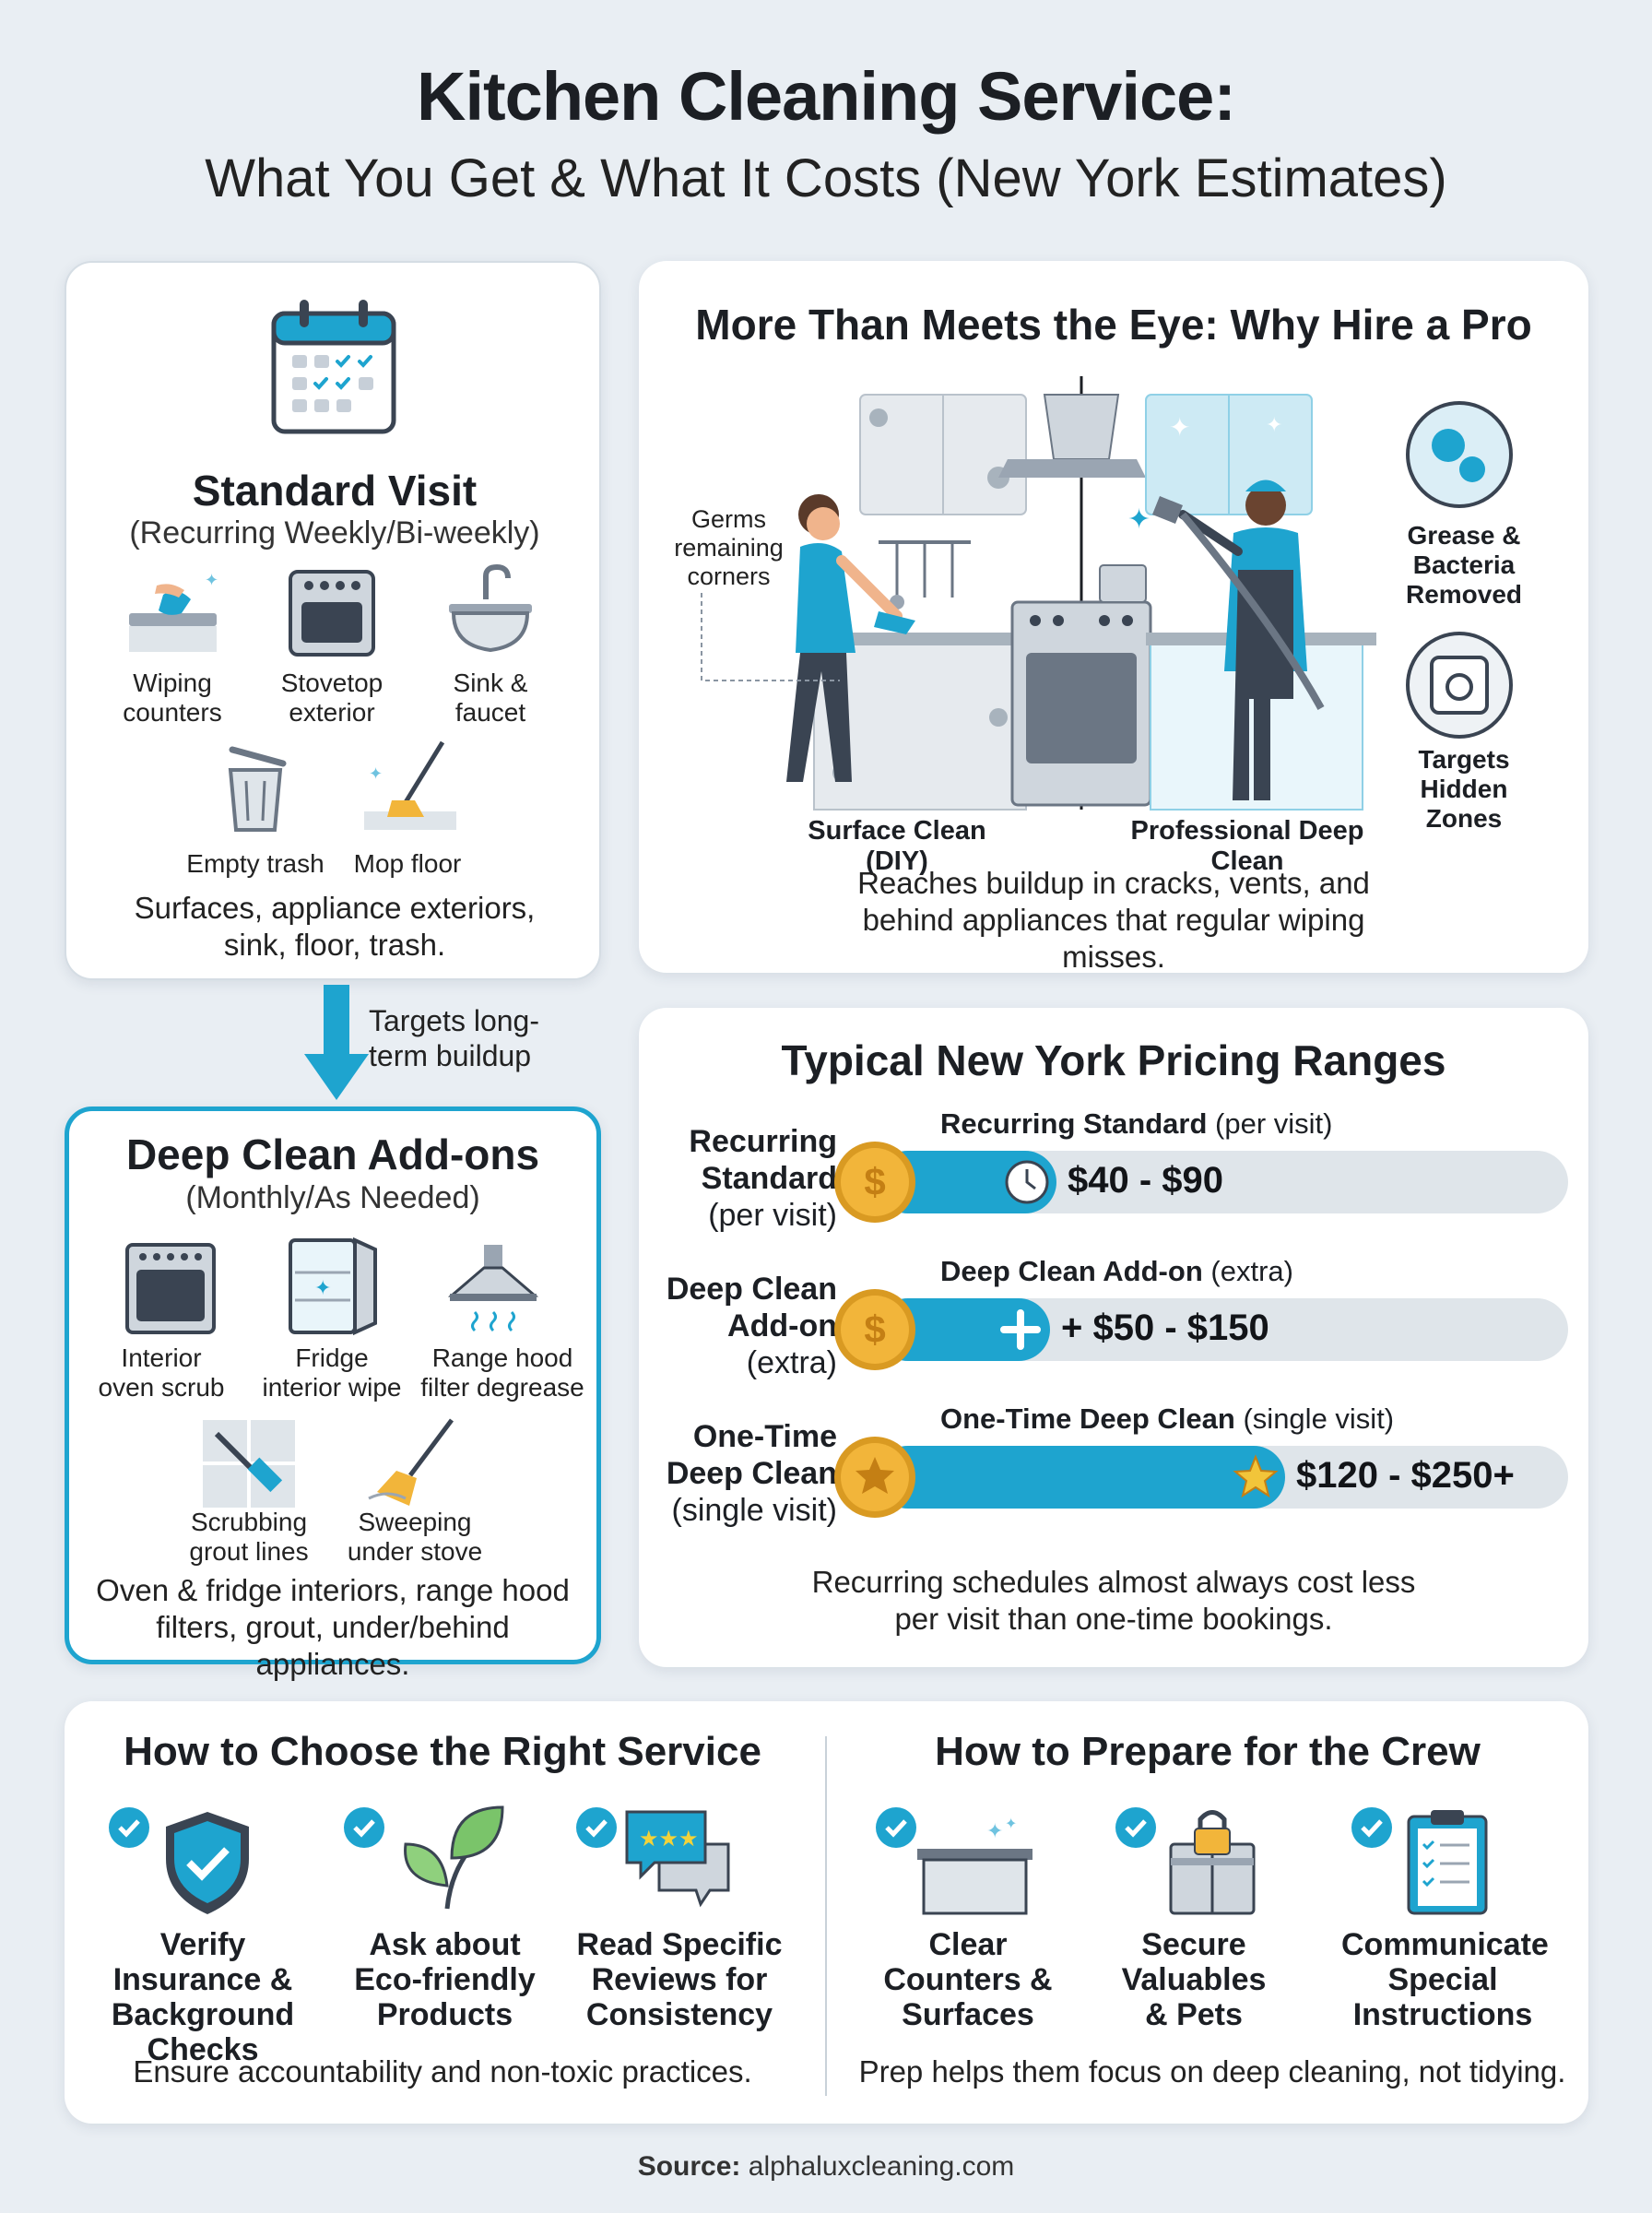  What do you see at coordinates (679, 1979) in the screenshot?
I see `choose-item-label: Read Specific Reviews for Consistency` at bounding box center [679, 1979].